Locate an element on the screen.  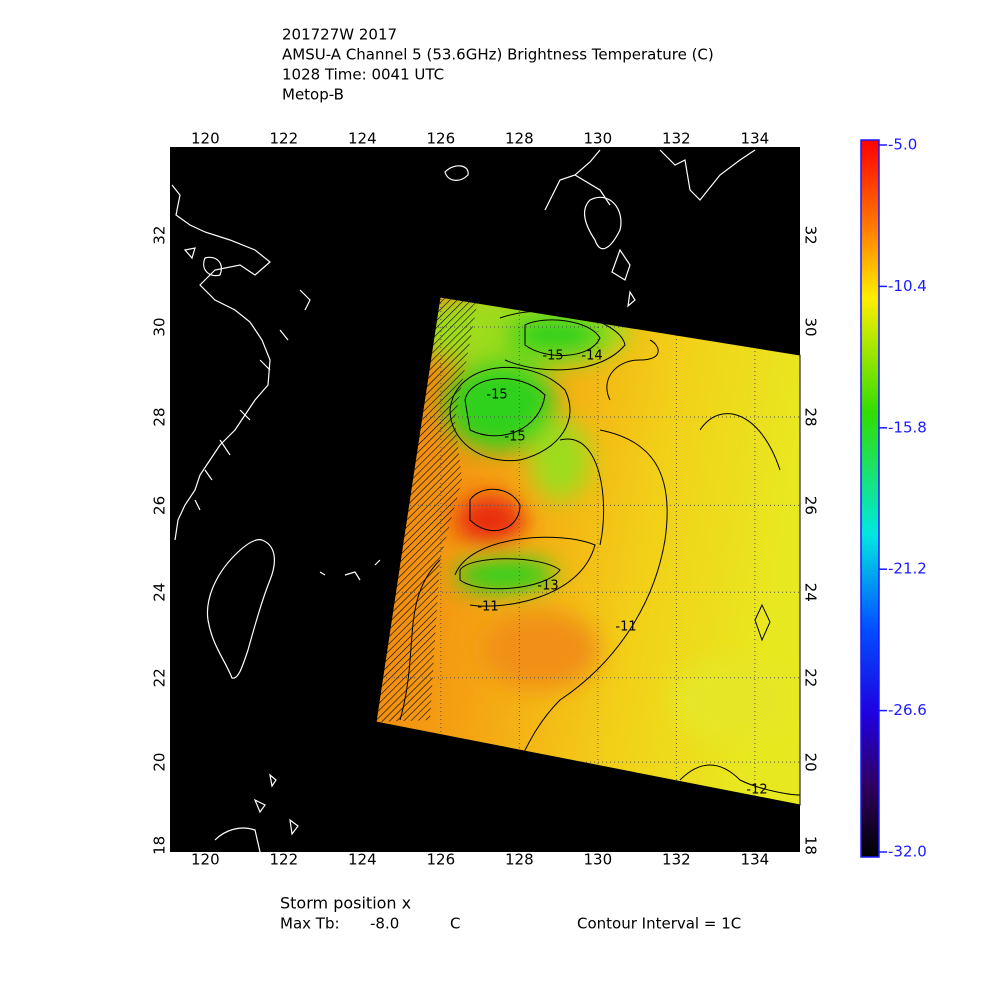
x-tick-label-top: 134 is located at coordinates (755, 139).